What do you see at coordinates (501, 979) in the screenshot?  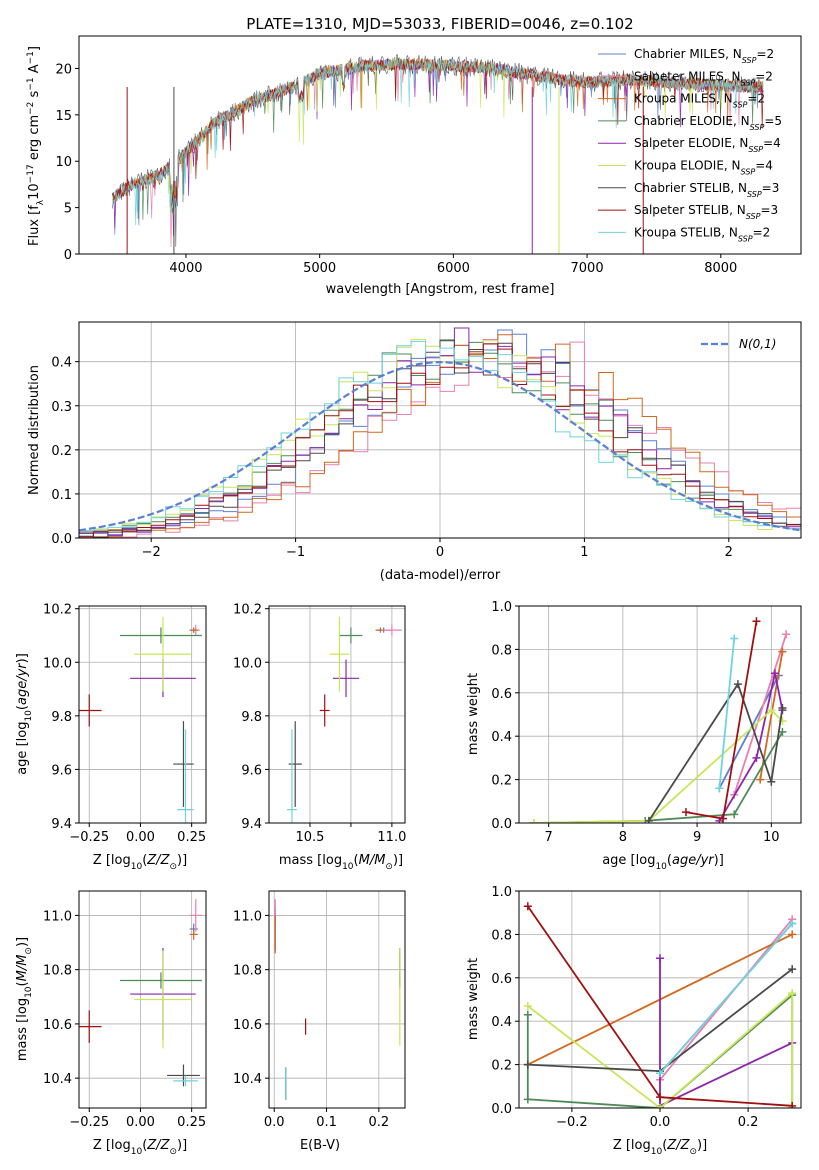 I see `y-tick-label: 0.6` at bounding box center [501, 979].